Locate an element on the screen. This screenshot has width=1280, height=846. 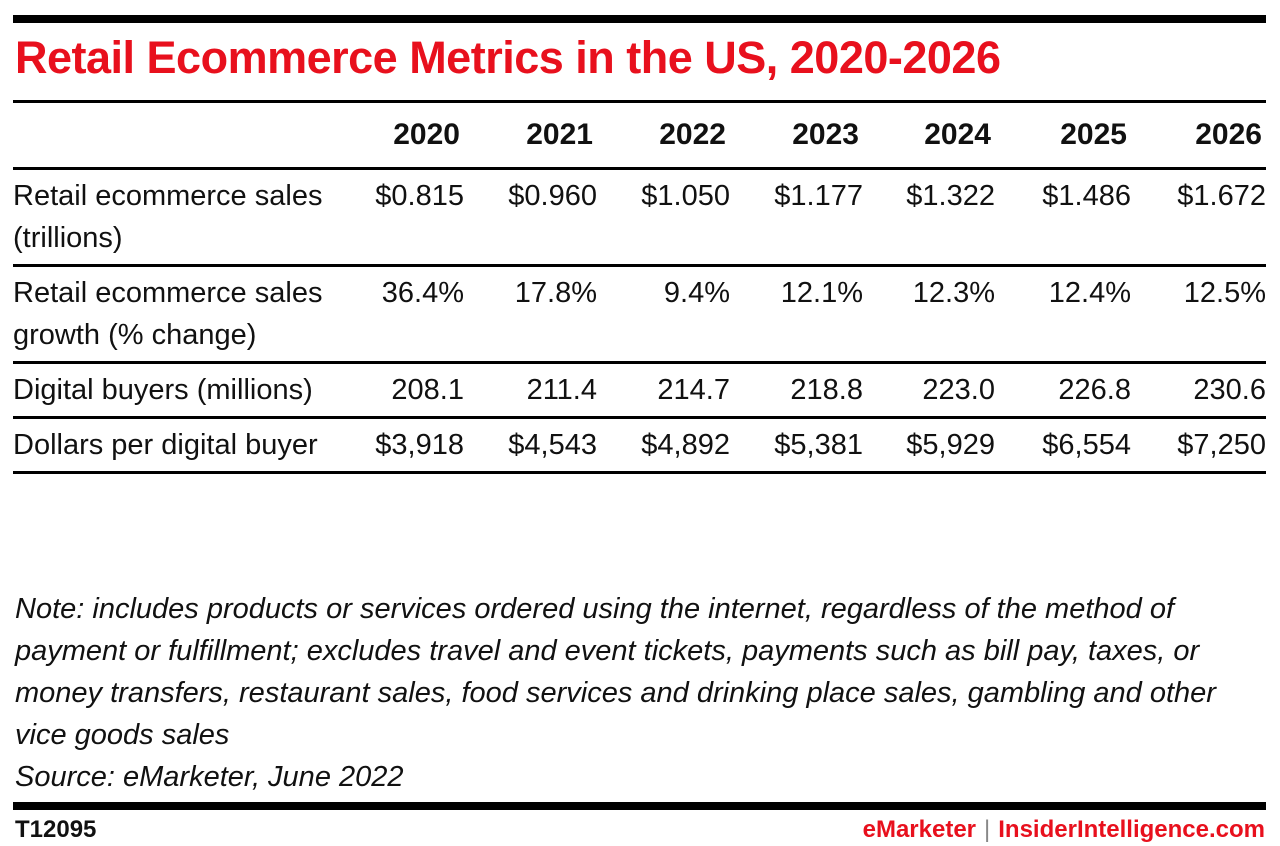
header-row: 2020 2021 2022 2023 2024 2025 2026 is located at coordinates (639, 136).